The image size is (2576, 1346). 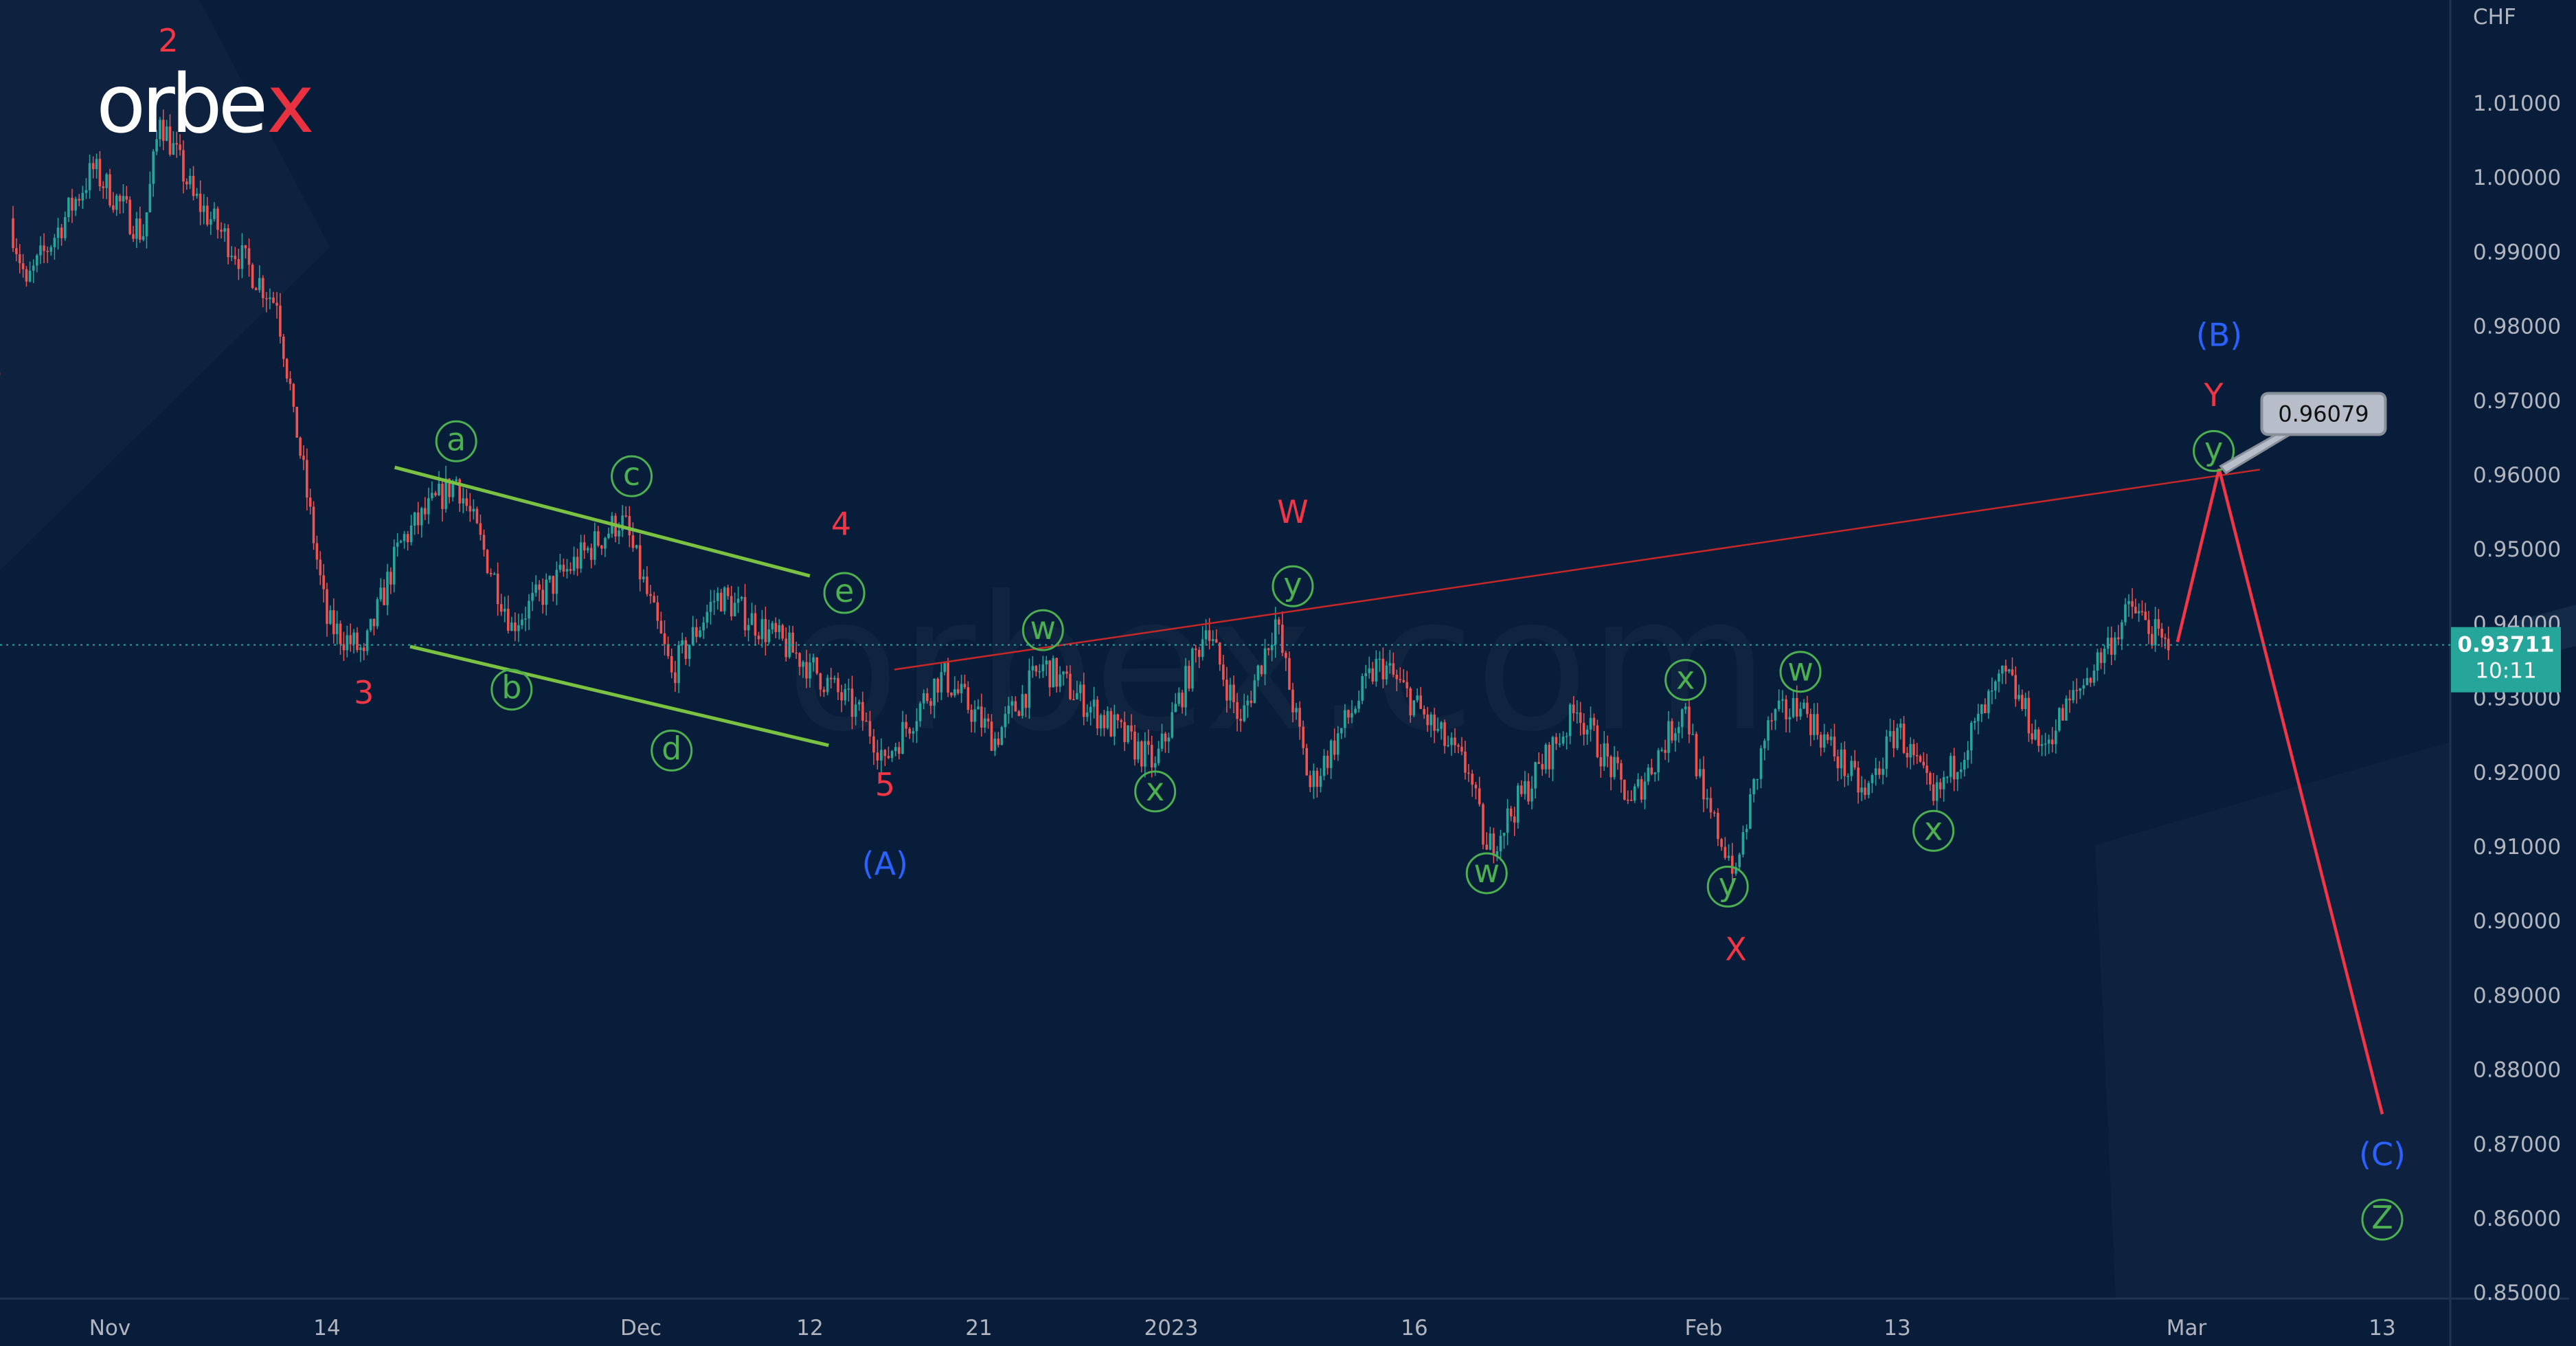 What do you see at coordinates (2280, 791) in the screenshot?
I see `projection-path` at bounding box center [2280, 791].